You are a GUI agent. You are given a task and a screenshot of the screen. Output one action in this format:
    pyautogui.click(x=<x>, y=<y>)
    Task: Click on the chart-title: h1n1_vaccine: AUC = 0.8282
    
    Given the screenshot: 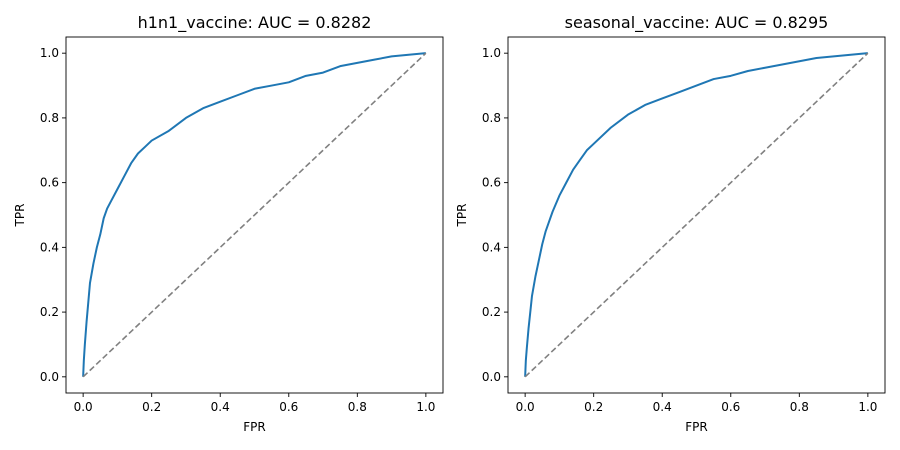 What is the action you would take?
    pyautogui.click(x=255, y=23)
    